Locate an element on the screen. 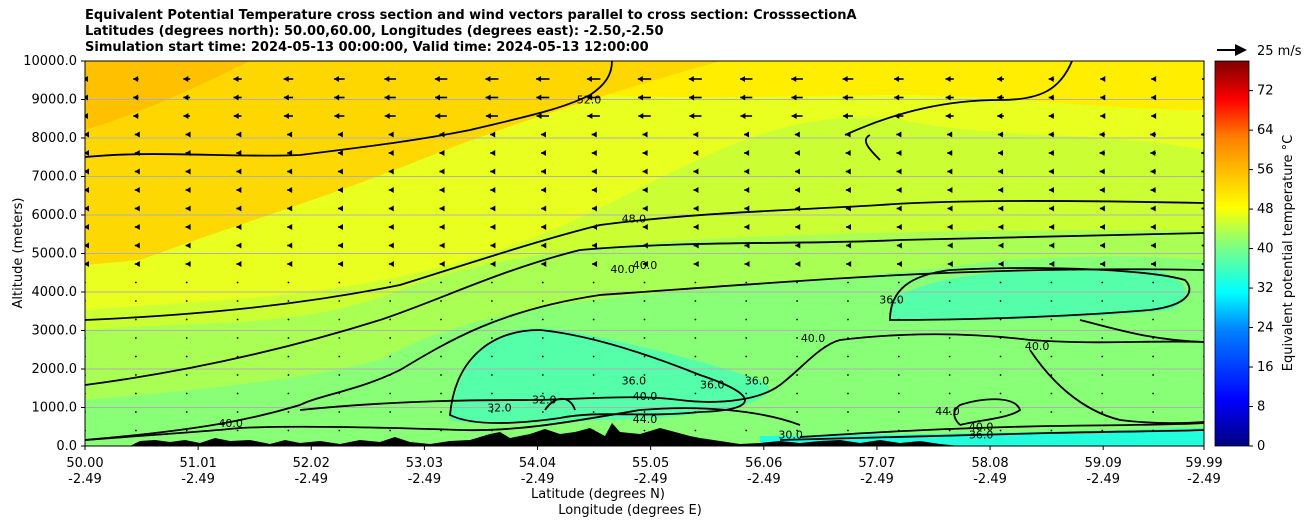 This screenshot has width=1308, height=526. y-tick-label: 5000.0 is located at coordinates (55, 254).